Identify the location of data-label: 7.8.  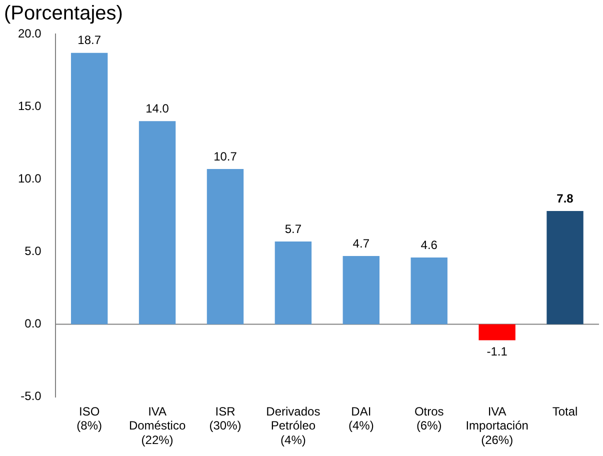
(565, 198).